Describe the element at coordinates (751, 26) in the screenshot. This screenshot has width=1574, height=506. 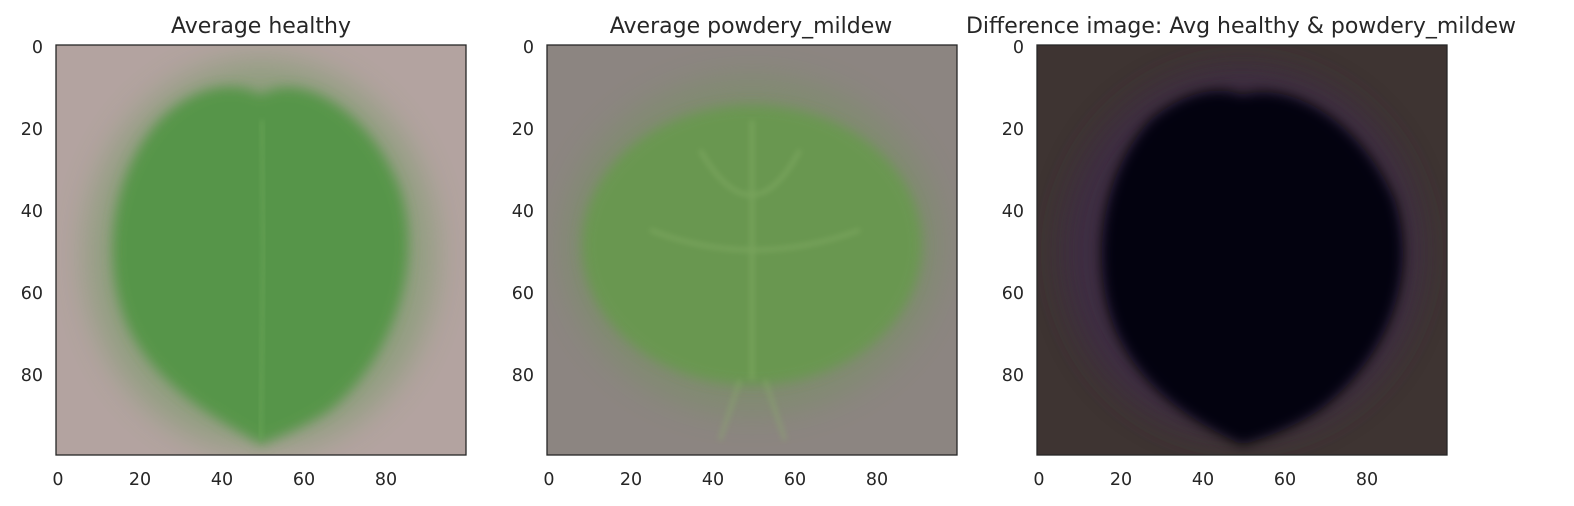
I see `panel-title: Average powdery_mildew` at that location.